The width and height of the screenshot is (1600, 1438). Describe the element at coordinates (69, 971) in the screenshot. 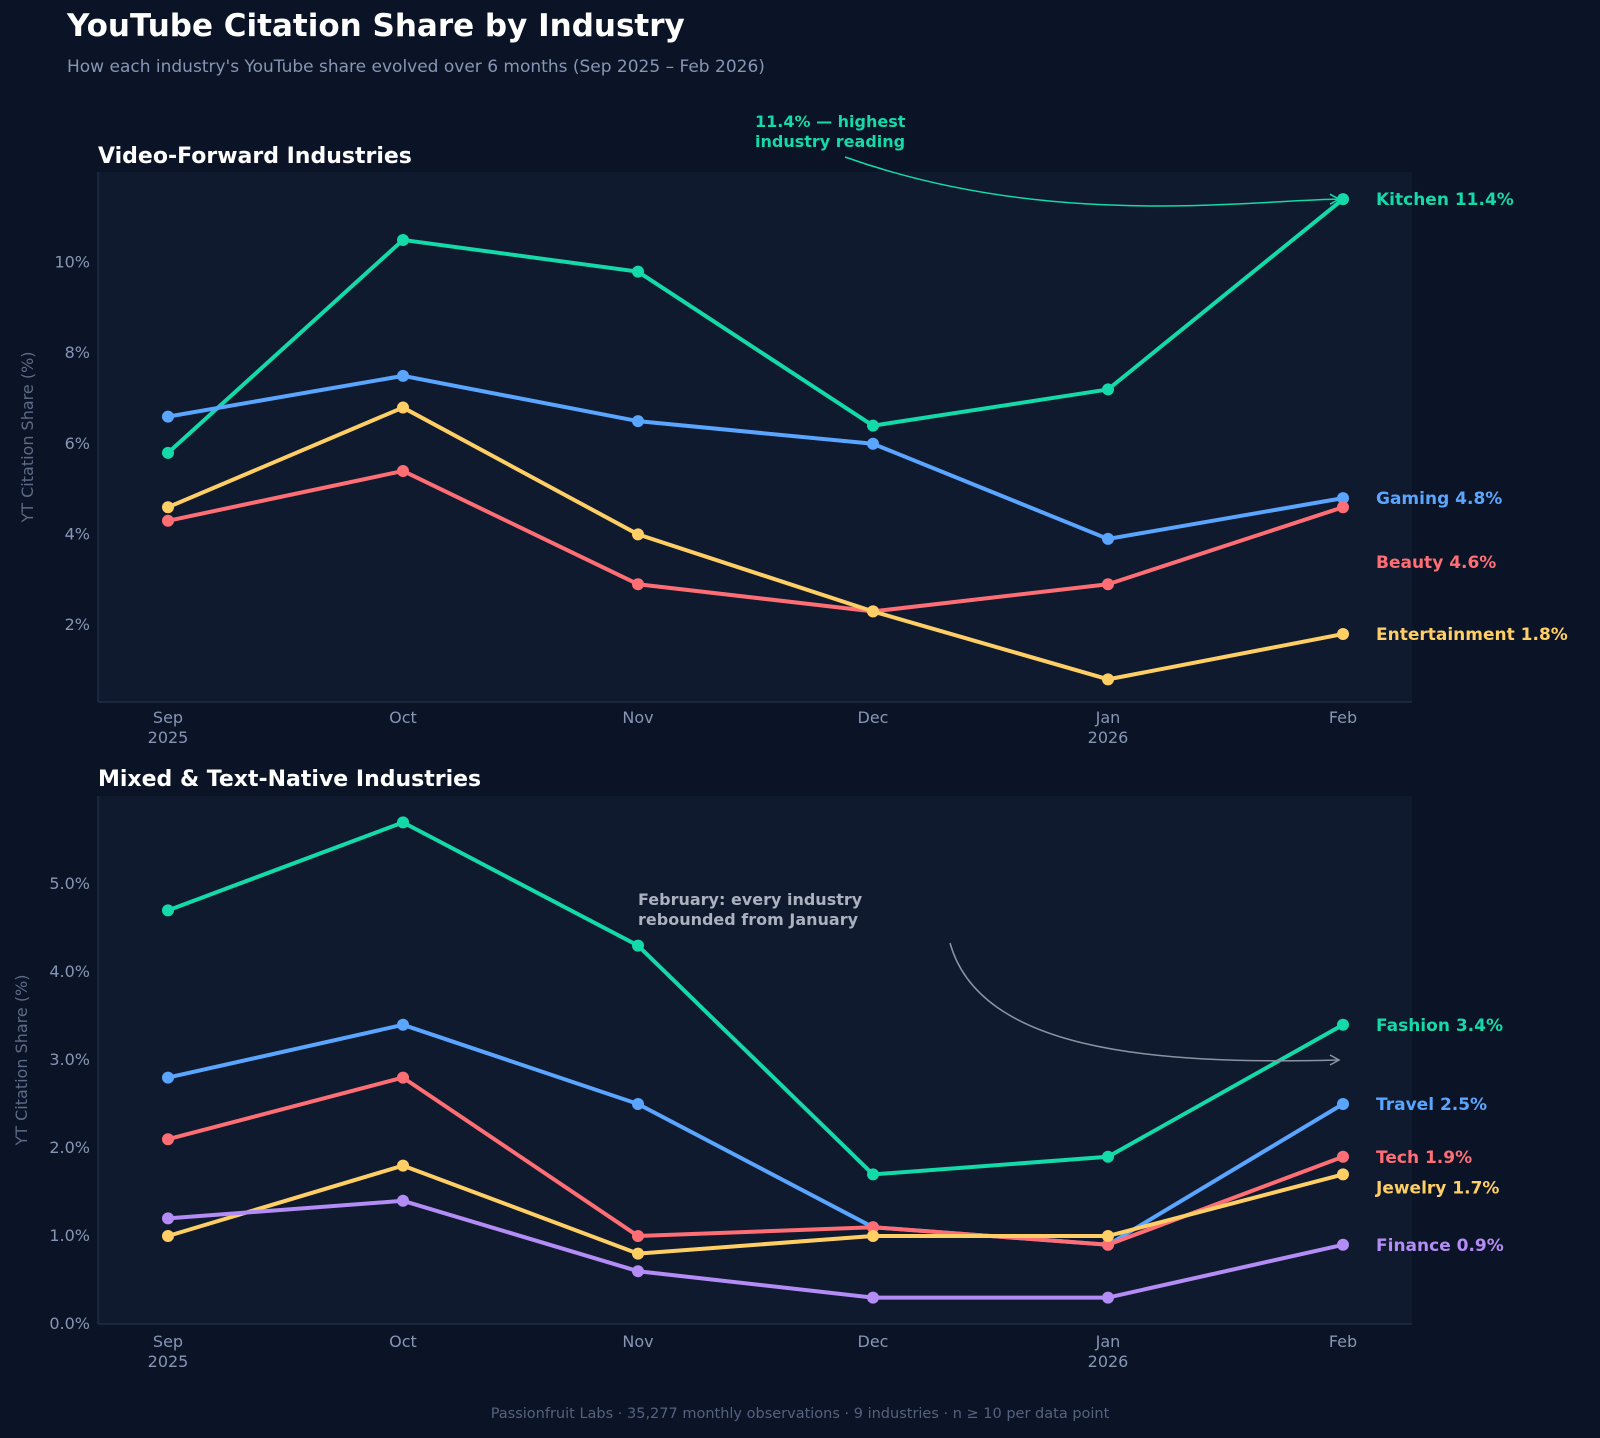

I see `y-tick-label: 4.0%` at that location.